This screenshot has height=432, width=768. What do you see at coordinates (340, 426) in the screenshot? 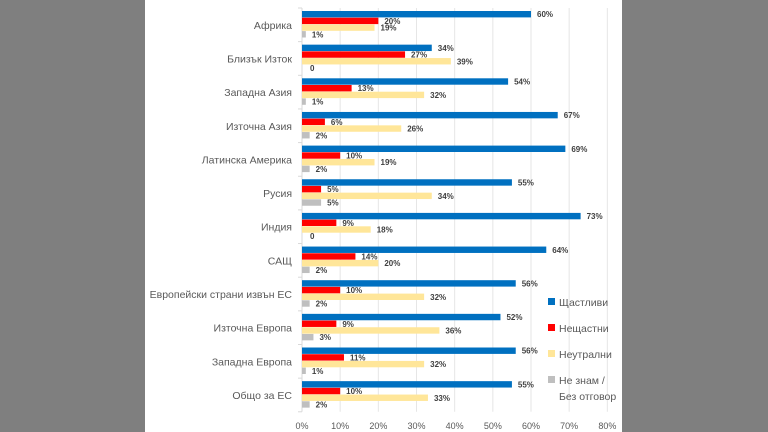
I see `x-tick-label: 10%` at bounding box center [340, 426].